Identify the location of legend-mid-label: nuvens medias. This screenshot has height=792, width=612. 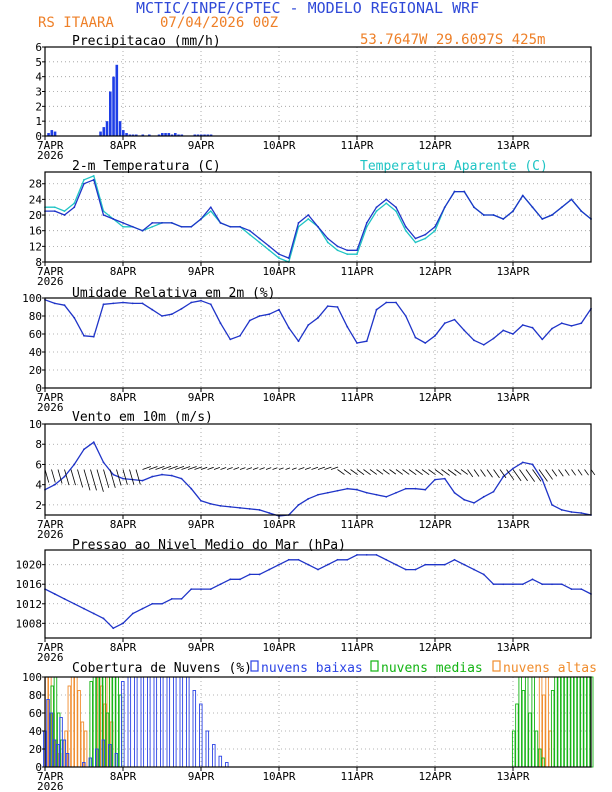
(432, 668).